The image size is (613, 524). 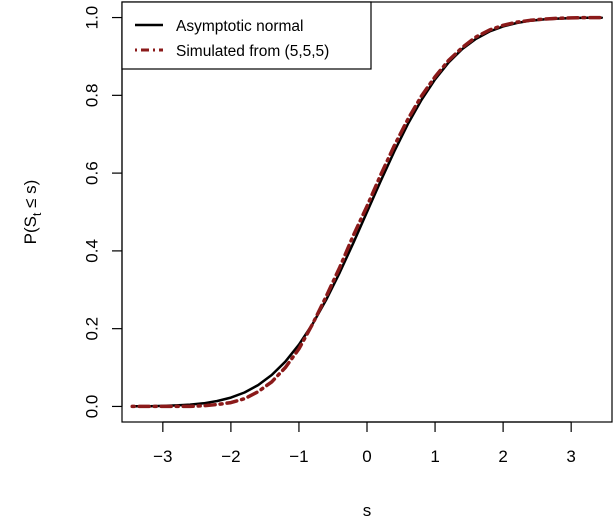 What do you see at coordinates (32, 212) in the screenshot?
I see `y-axis-label: P(St ≤ s)` at bounding box center [32, 212].